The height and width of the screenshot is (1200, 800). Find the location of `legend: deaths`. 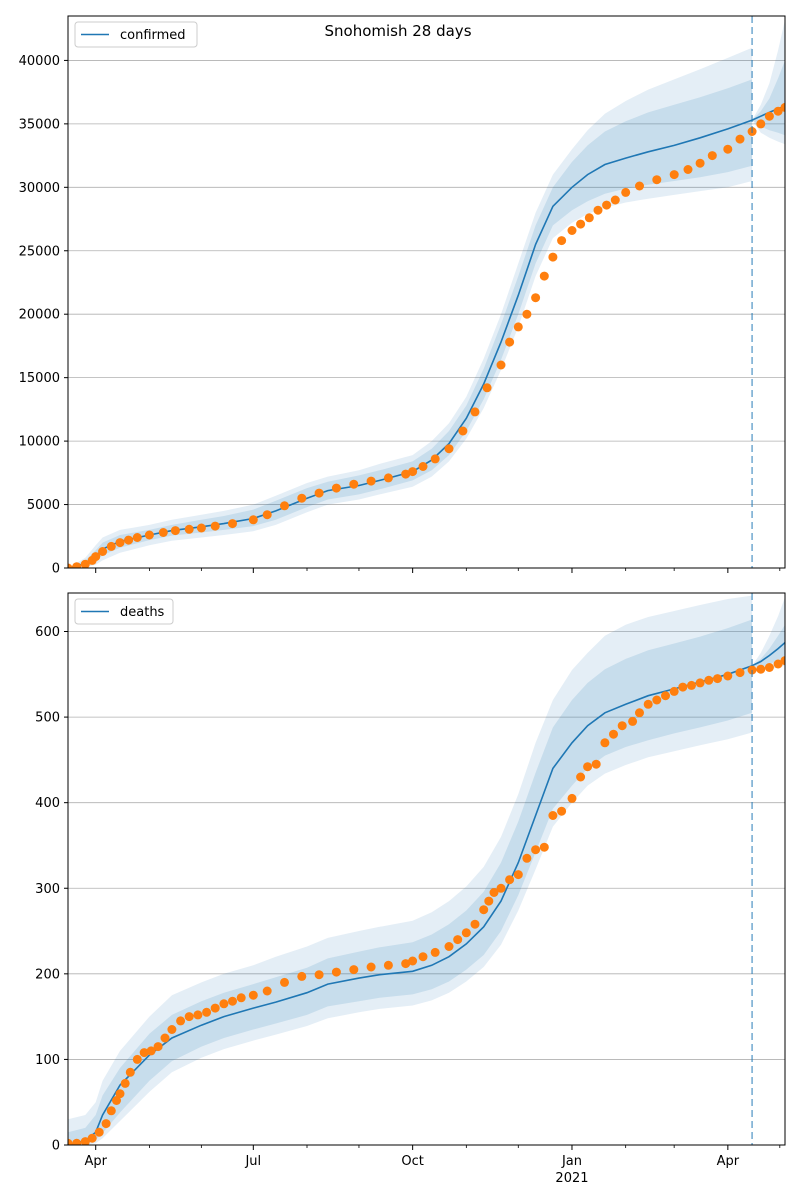

legend: deaths is located at coordinates (124, 611).